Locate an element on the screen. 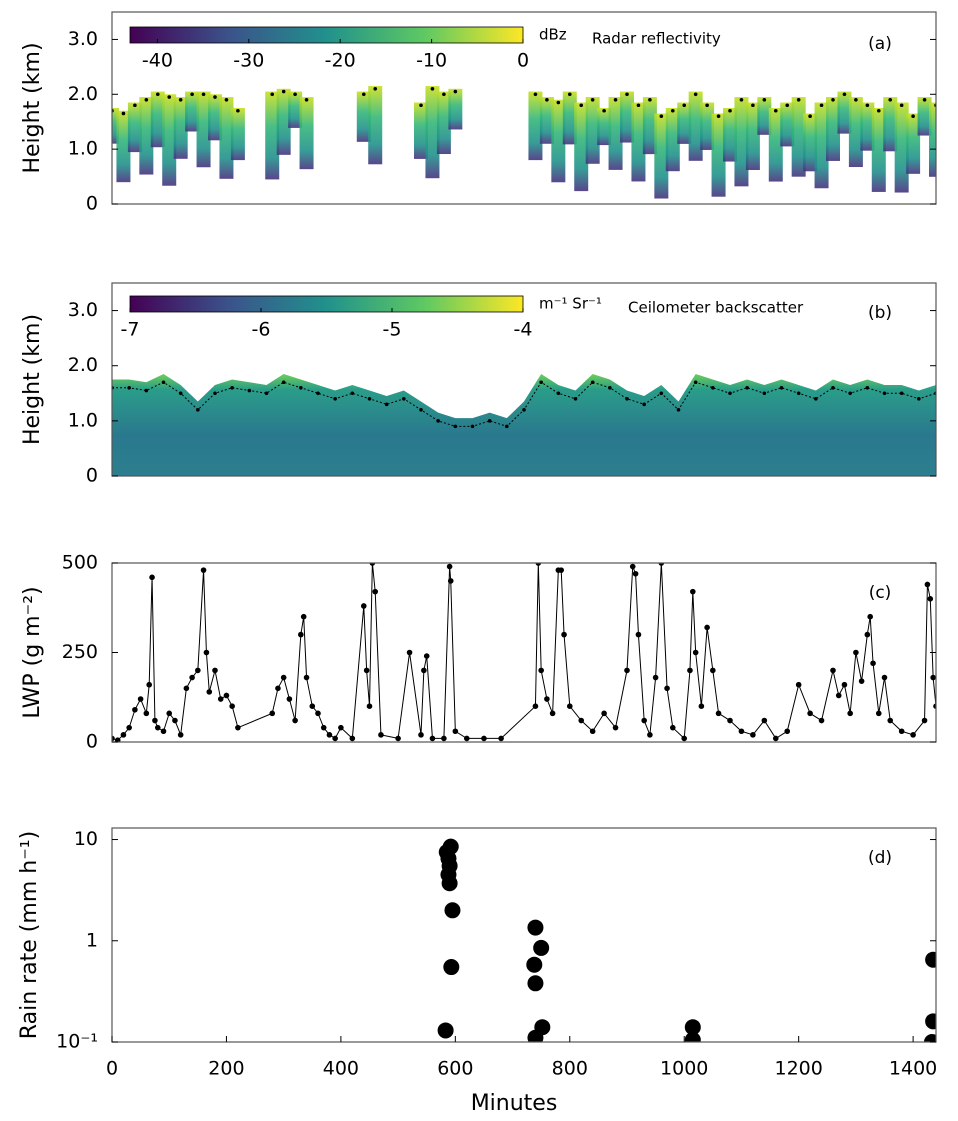 This screenshot has height=1121, width=958. colorbar-tick-label: -30 is located at coordinates (248, 61).